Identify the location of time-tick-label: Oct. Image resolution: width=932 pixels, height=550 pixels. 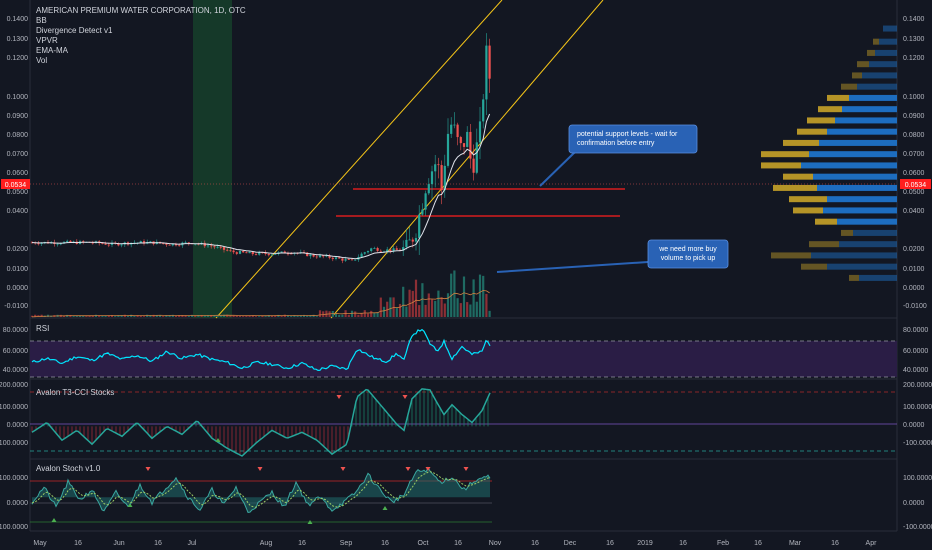
(423, 543).